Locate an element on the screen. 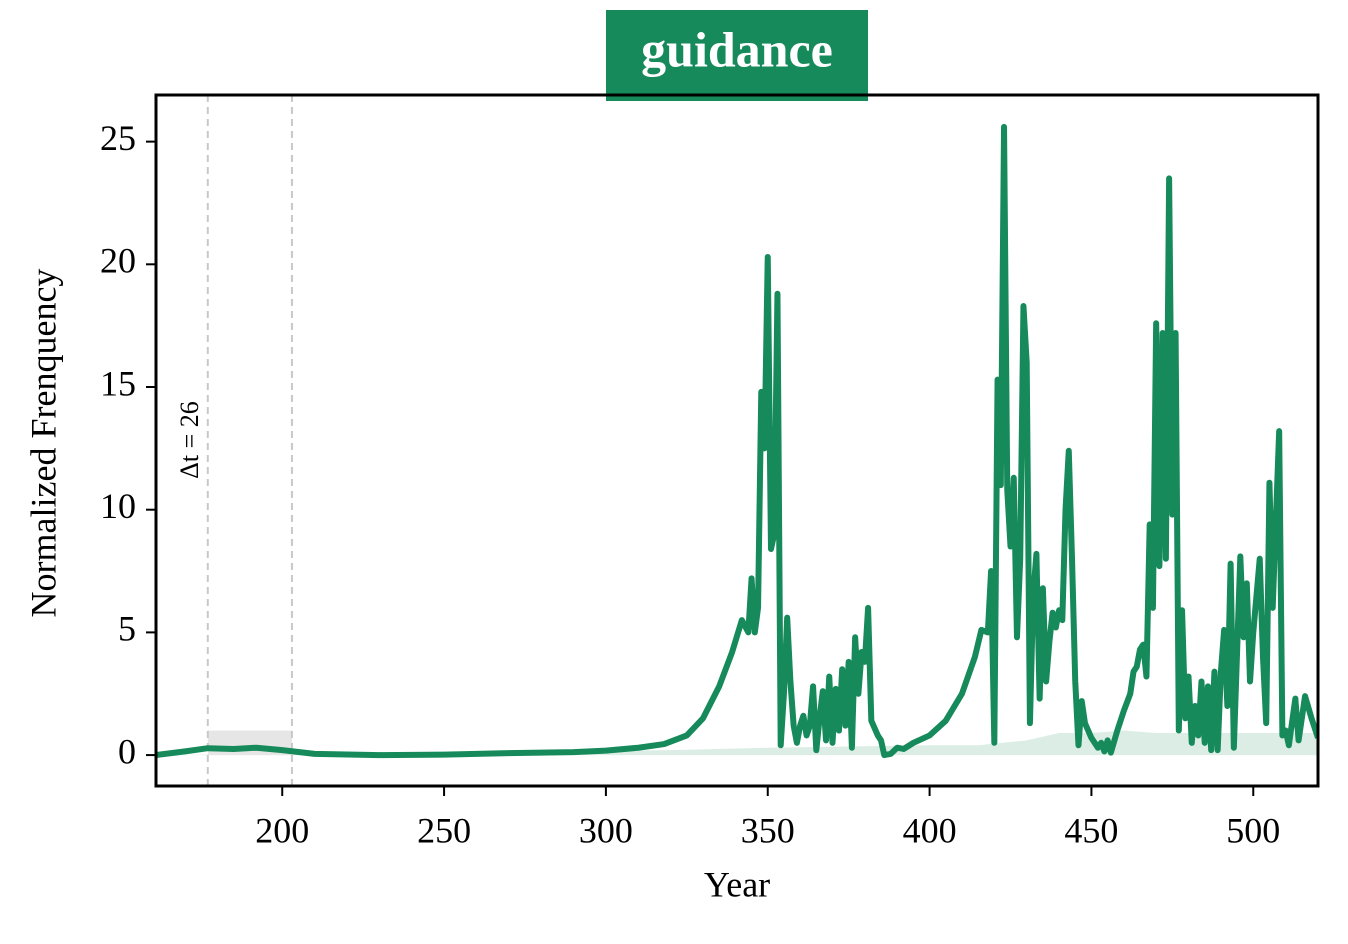 The height and width of the screenshot is (944, 1348). y-tick-label: 25 is located at coordinates (118, 138).